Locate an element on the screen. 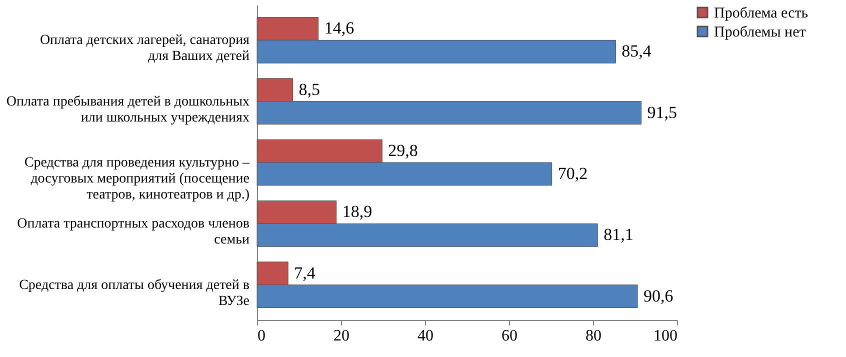 This screenshot has height=357, width=846. data-label: 8,5 is located at coordinates (309, 89).